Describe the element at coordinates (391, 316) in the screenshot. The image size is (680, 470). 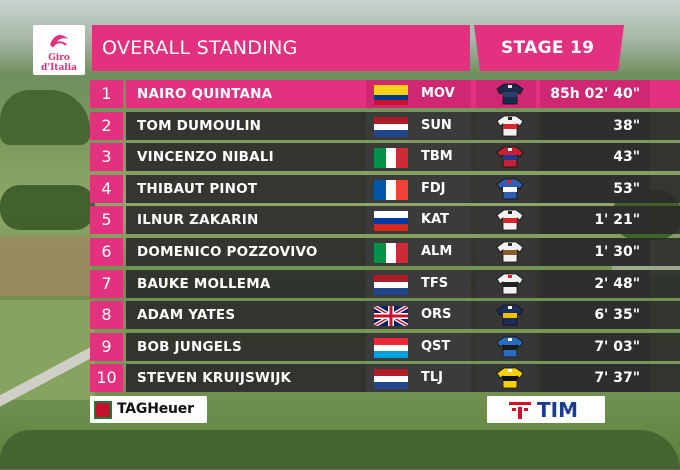
I see `flag-uk-icon` at that location.